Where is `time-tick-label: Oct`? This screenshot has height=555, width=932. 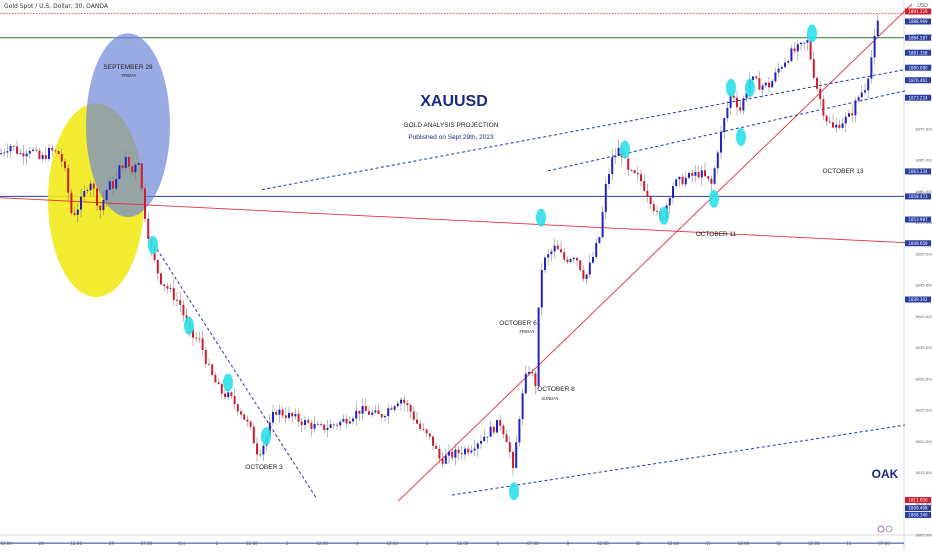
time-tick-label: Oct is located at coordinates (181, 543).